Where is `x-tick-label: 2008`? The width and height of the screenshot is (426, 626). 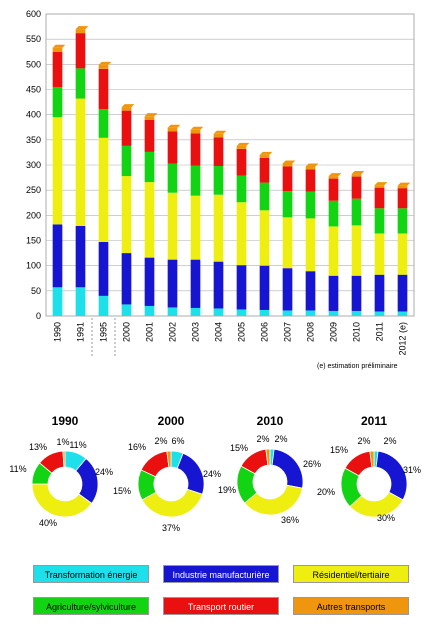
x-tick-label: 2008 is located at coordinates (311, 332).